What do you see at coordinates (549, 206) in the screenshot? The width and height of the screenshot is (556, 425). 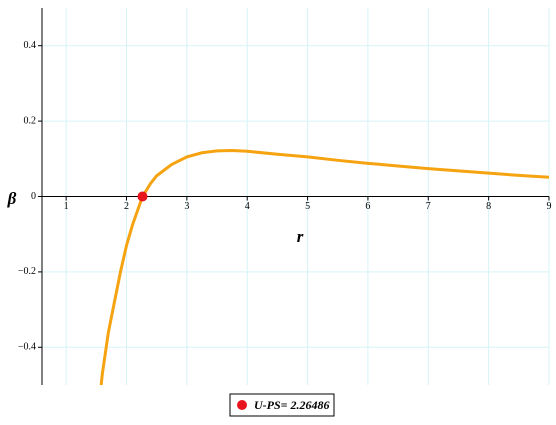 I see `x-tick-label: 9` at bounding box center [549, 206].